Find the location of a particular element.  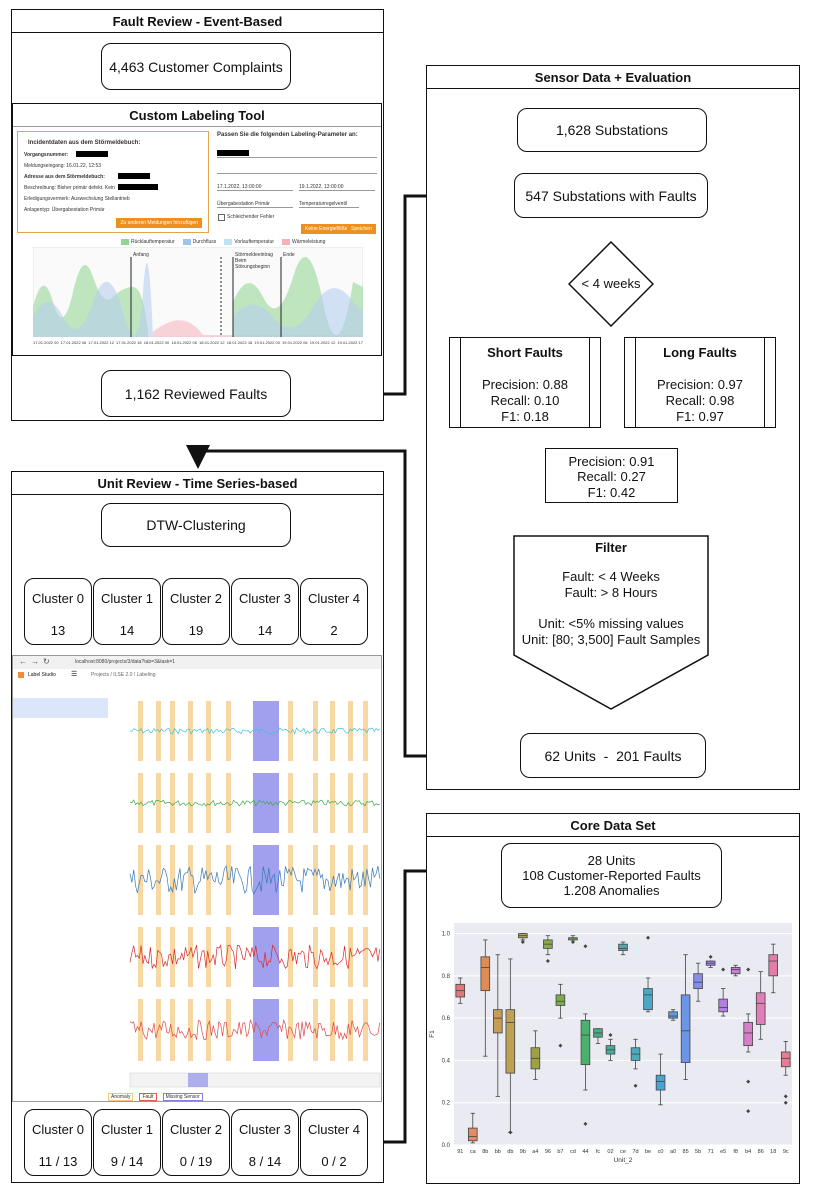

no-energy-button: Keine Energieflöße is located at coordinates (326, 229).